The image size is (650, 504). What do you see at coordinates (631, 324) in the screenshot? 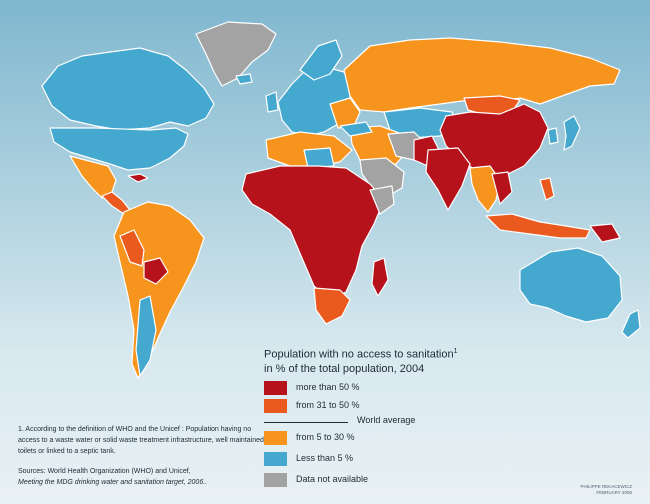
I see `new-zealand-region` at bounding box center [631, 324].